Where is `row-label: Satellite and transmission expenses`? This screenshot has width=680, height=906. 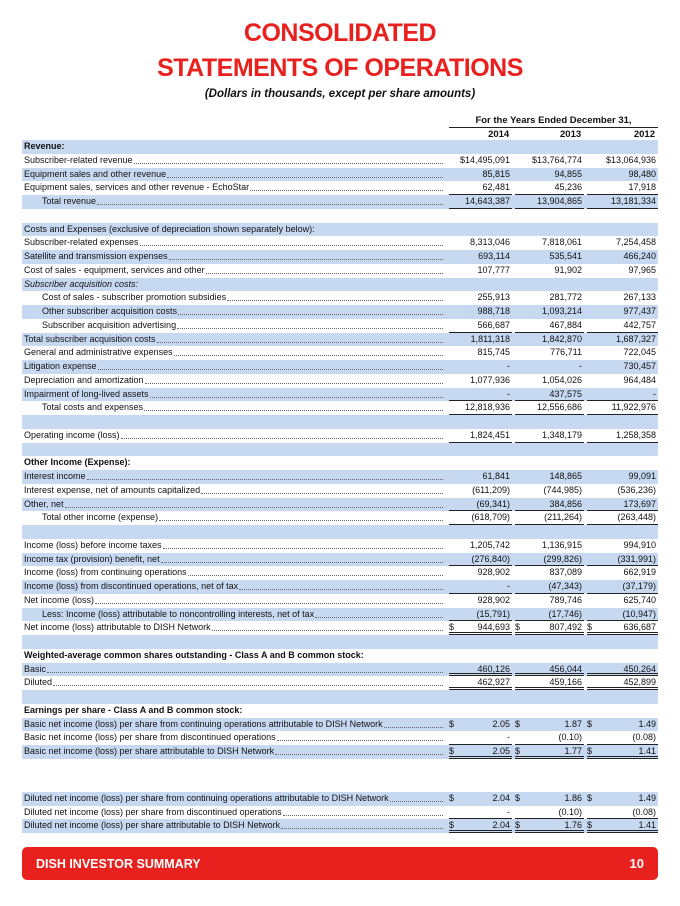 row-label: Satellite and transmission expenses is located at coordinates (96, 256).